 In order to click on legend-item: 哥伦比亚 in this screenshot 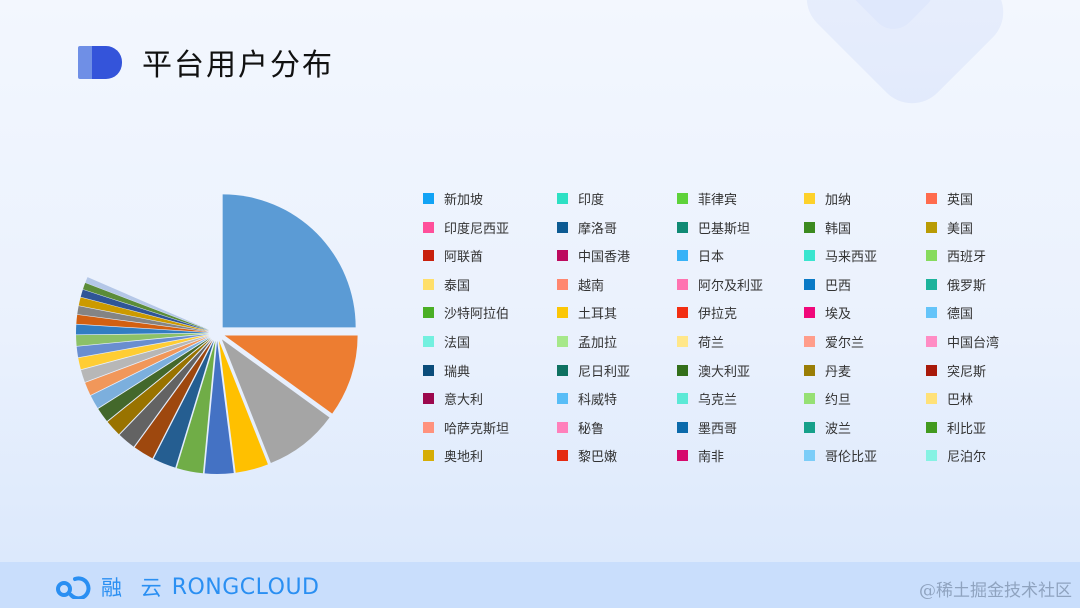, I will do `click(862, 455)`.